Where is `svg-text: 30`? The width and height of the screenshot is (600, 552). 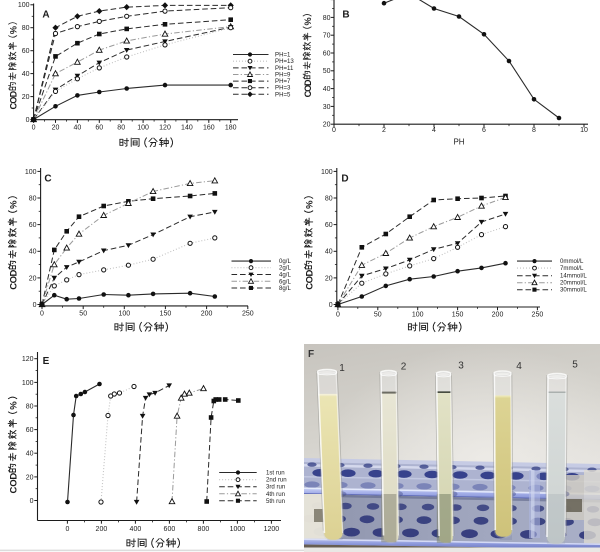
svg-text: 30 is located at coordinates (327, 107).